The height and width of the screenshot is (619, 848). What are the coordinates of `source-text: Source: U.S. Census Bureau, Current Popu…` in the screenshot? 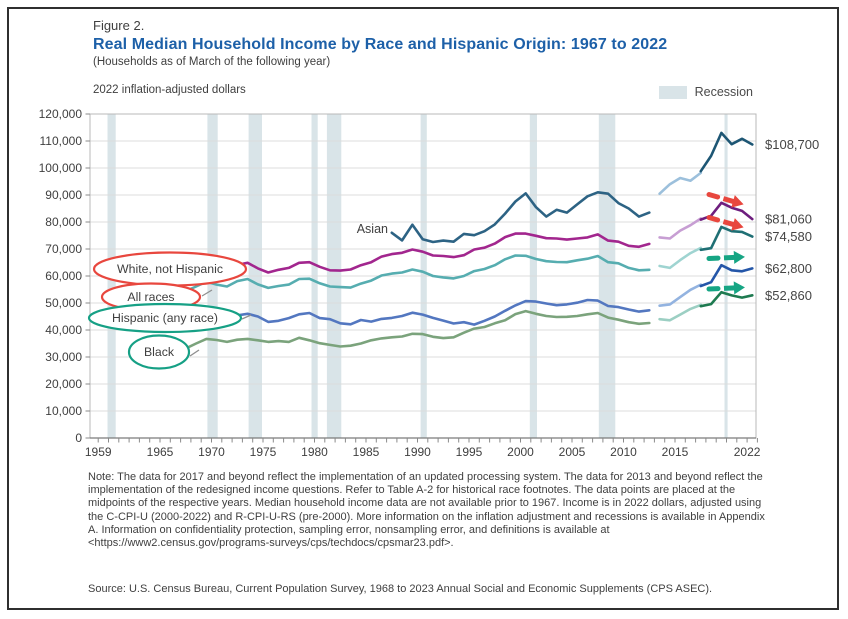 It's located at (400, 589).